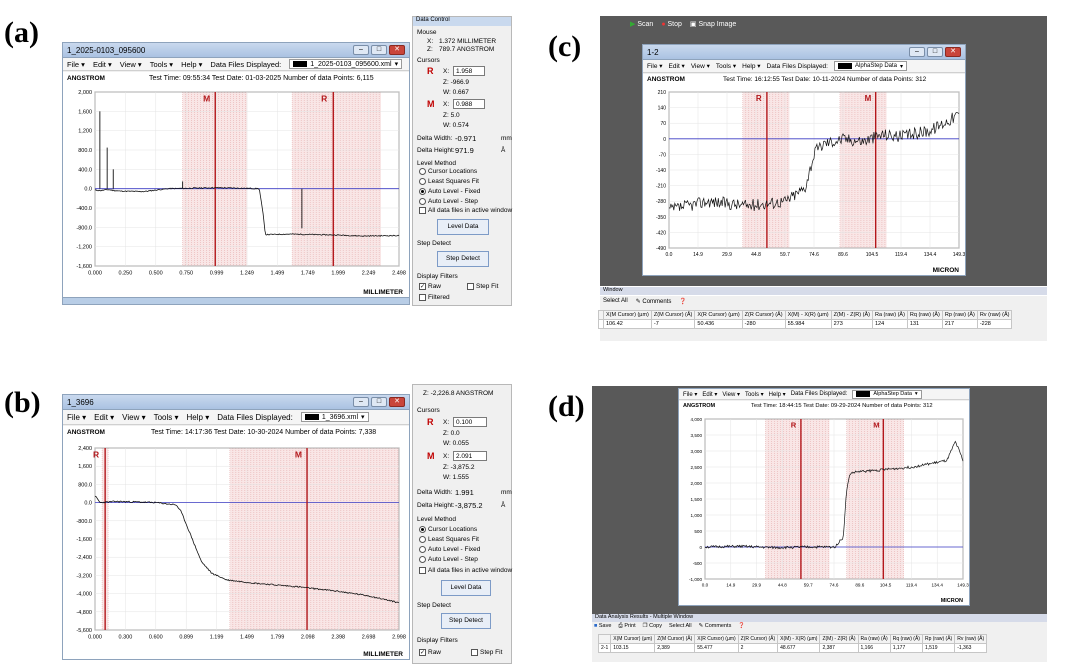 The height and width of the screenshot is (668, 1080). Describe the element at coordinates (716, 639) in the screenshot. I see `column-header: X(R Cursor) (µm)` at that location.